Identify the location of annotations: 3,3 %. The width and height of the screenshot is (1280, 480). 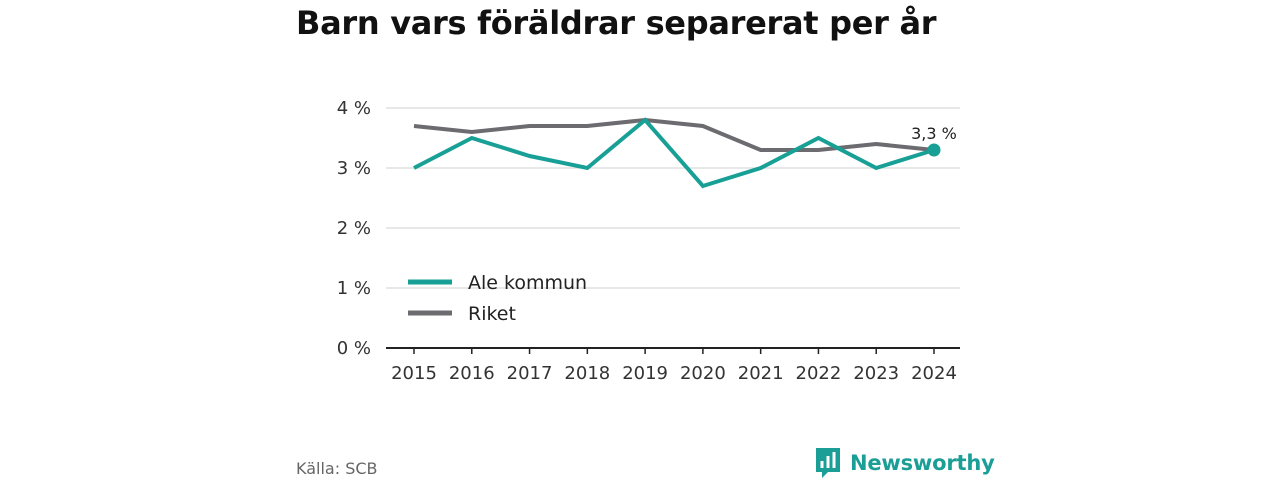
(934, 140).